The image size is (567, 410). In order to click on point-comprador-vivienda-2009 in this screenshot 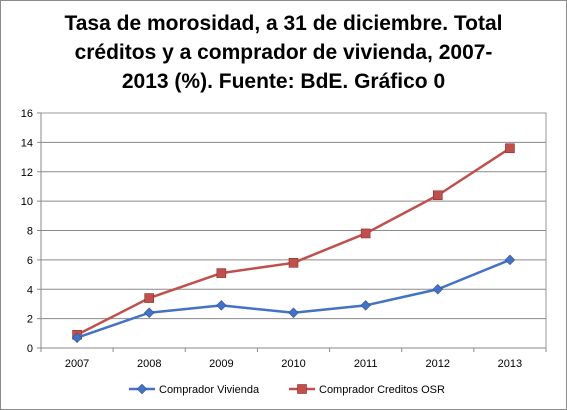, I will do `click(221, 305)`.